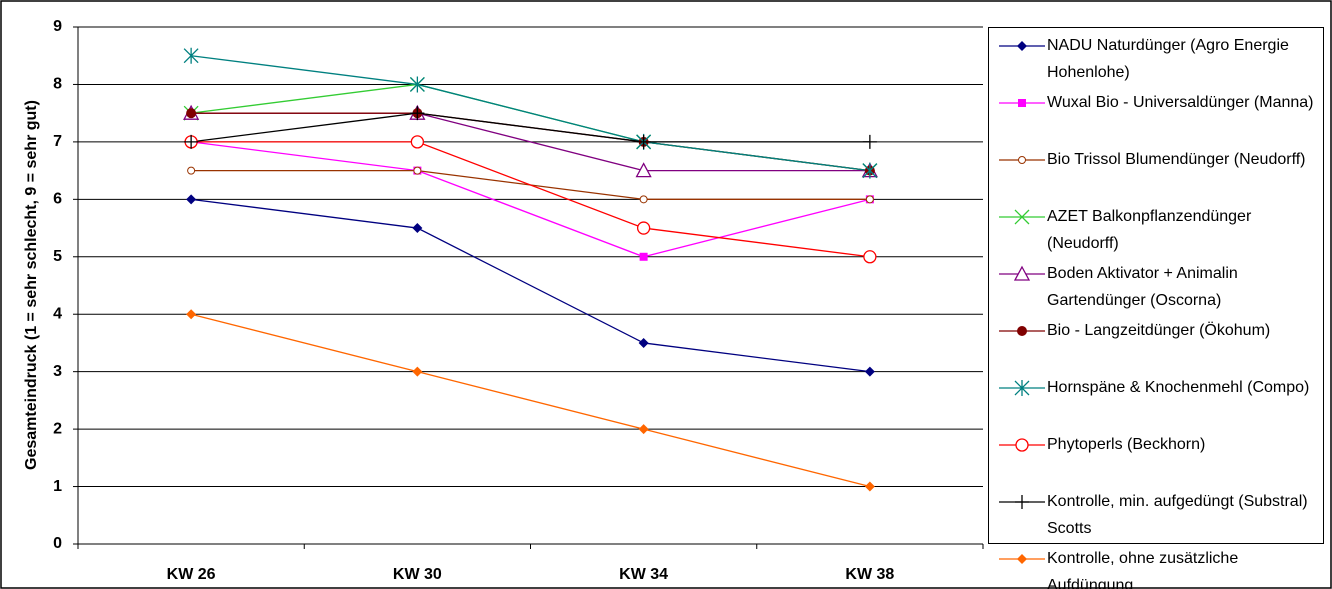  I want to click on legend-label: AZET Balkonpflanzendünger (Neudorff), so click(1149, 230).